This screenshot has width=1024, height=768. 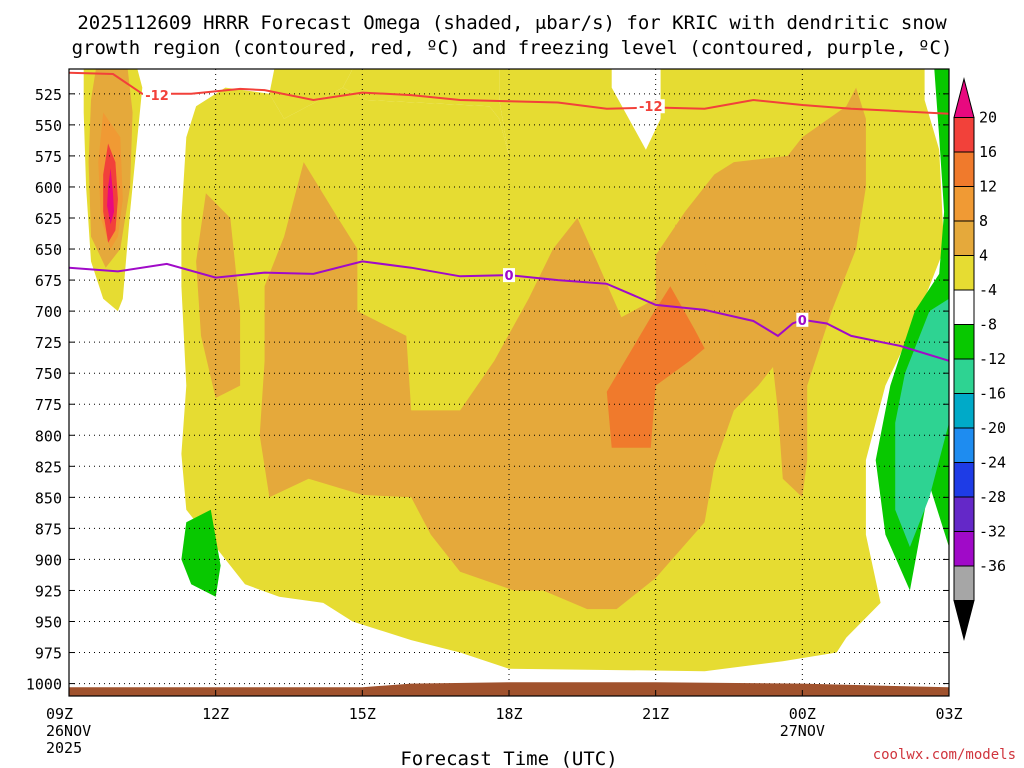 What do you see at coordinates (944, 755) in the screenshot?
I see `credit-text: coolwx.com/models` at bounding box center [944, 755].